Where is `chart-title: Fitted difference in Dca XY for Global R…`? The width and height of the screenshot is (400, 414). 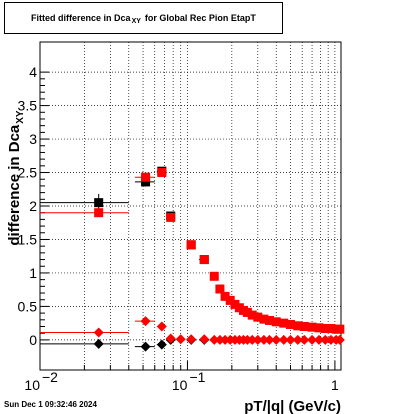
chart-title: Fitted difference in Dca XY for Global R… is located at coordinates (143, 18).